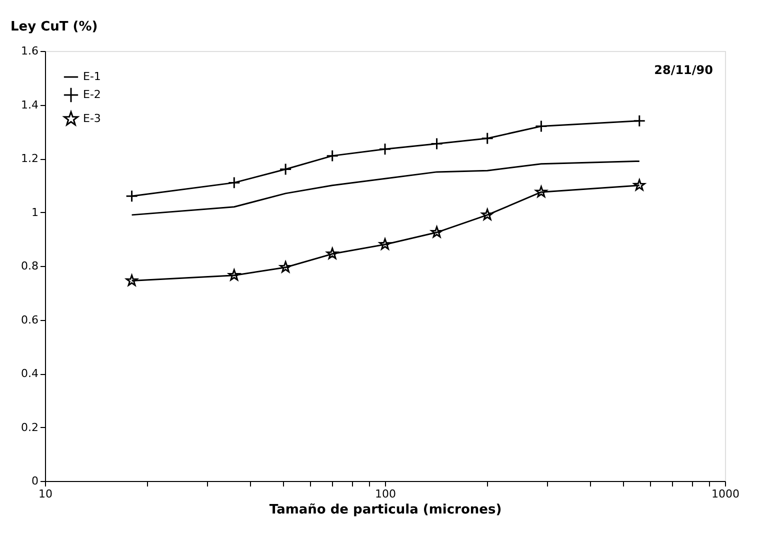  I want to click on x-tick-label: 100, so click(385, 494).